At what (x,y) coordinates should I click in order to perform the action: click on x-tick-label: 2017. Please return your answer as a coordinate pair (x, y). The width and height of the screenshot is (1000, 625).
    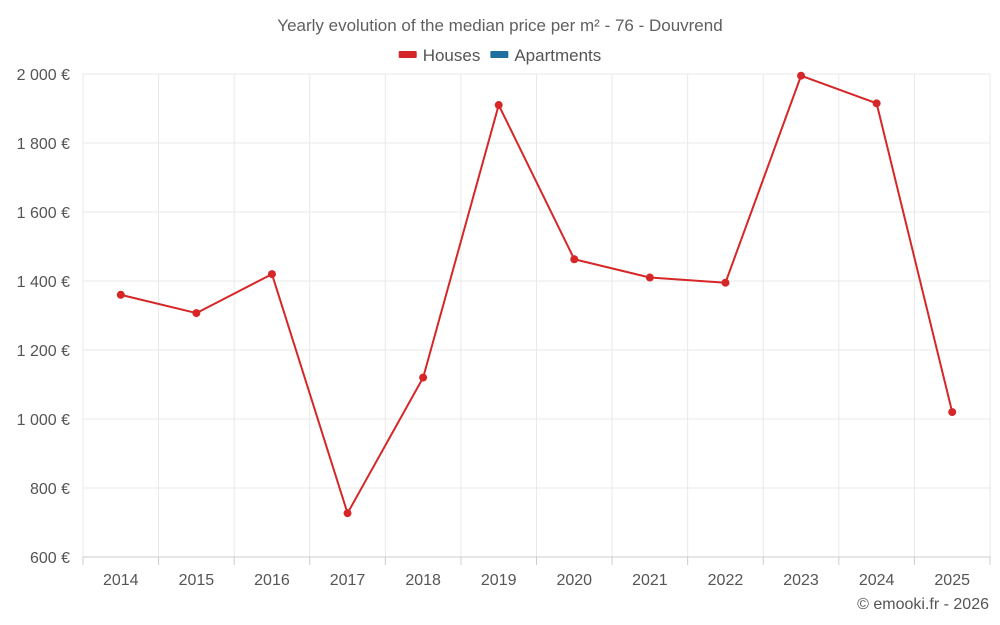
    Looking at the image, I should click on (348, 580).